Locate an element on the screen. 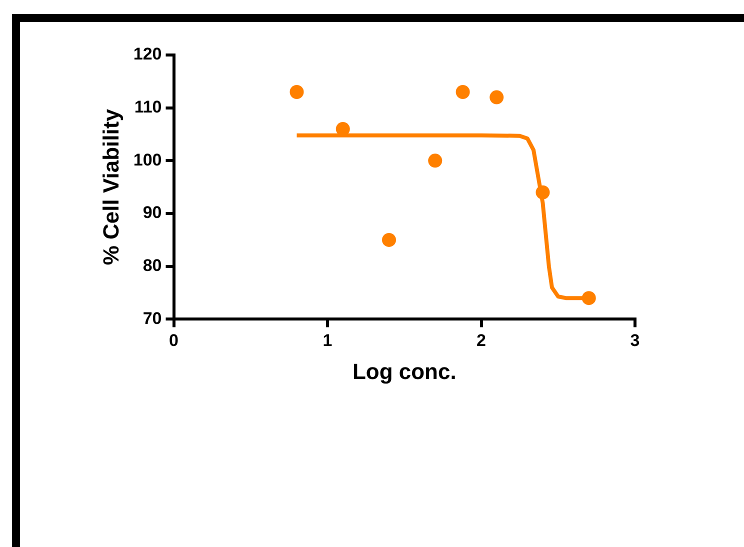 This screenshot has height=547, width=744. y-tick-label: 70 is located at coordinates (152, 318).